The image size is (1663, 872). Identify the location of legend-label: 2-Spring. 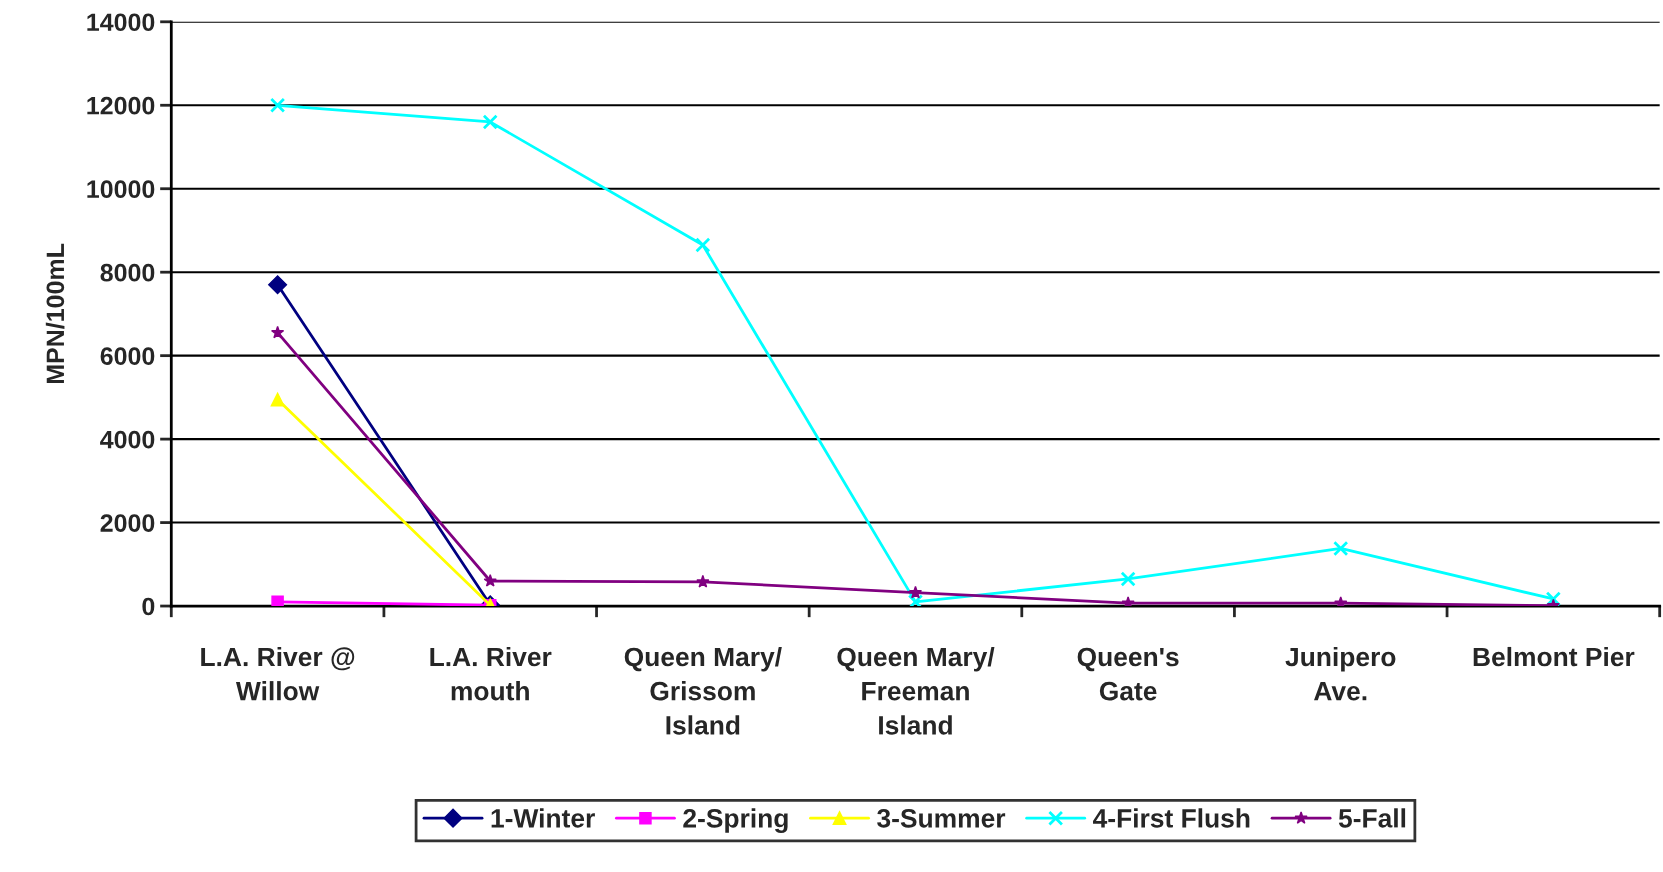
(735, 820).